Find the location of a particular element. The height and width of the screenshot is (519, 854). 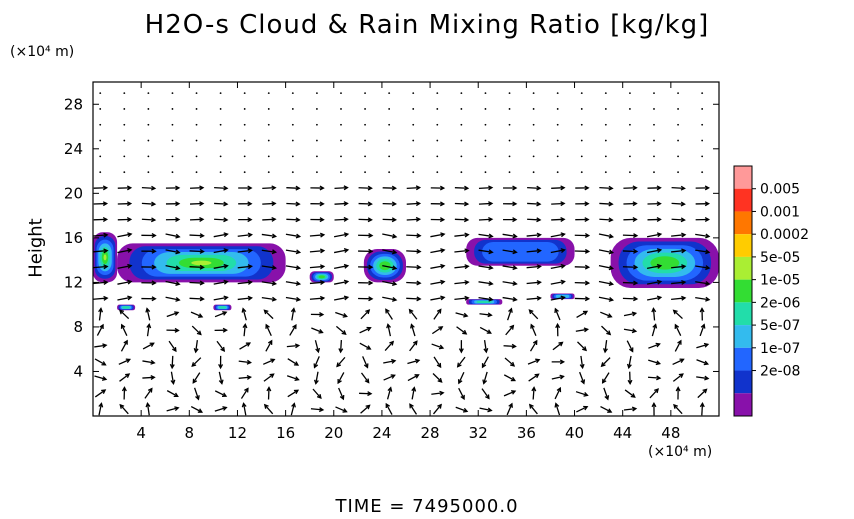

colorbar-label: 1e-07 is located at coordinates (780, 349).